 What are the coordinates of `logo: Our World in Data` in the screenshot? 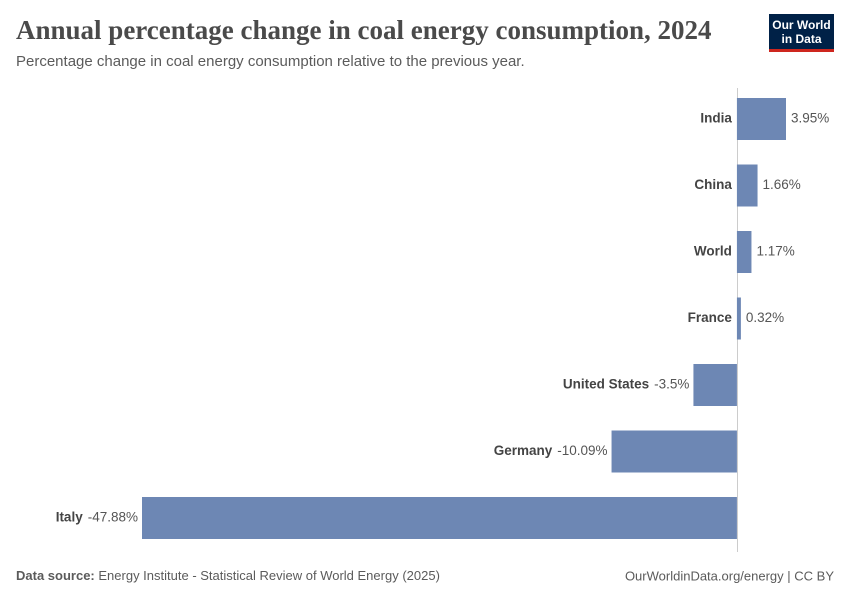 It's located at (801, 33).